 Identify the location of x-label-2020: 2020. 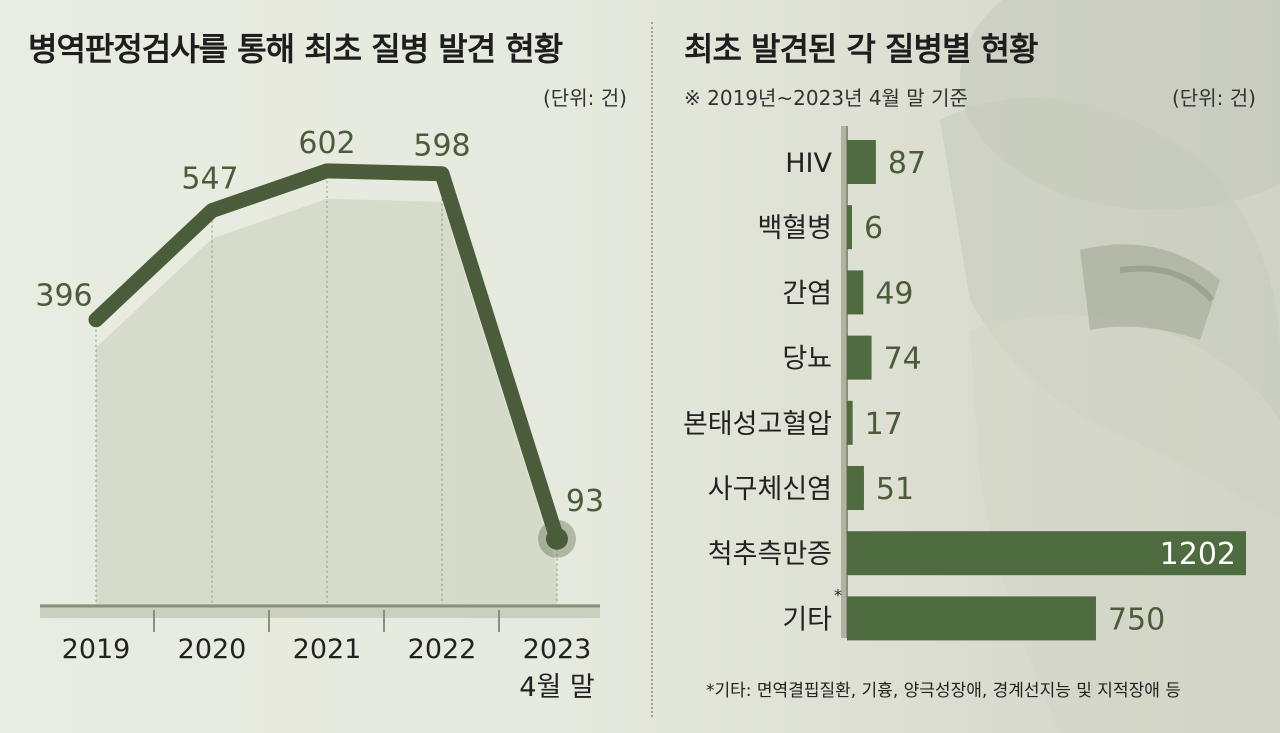
(212, 649).